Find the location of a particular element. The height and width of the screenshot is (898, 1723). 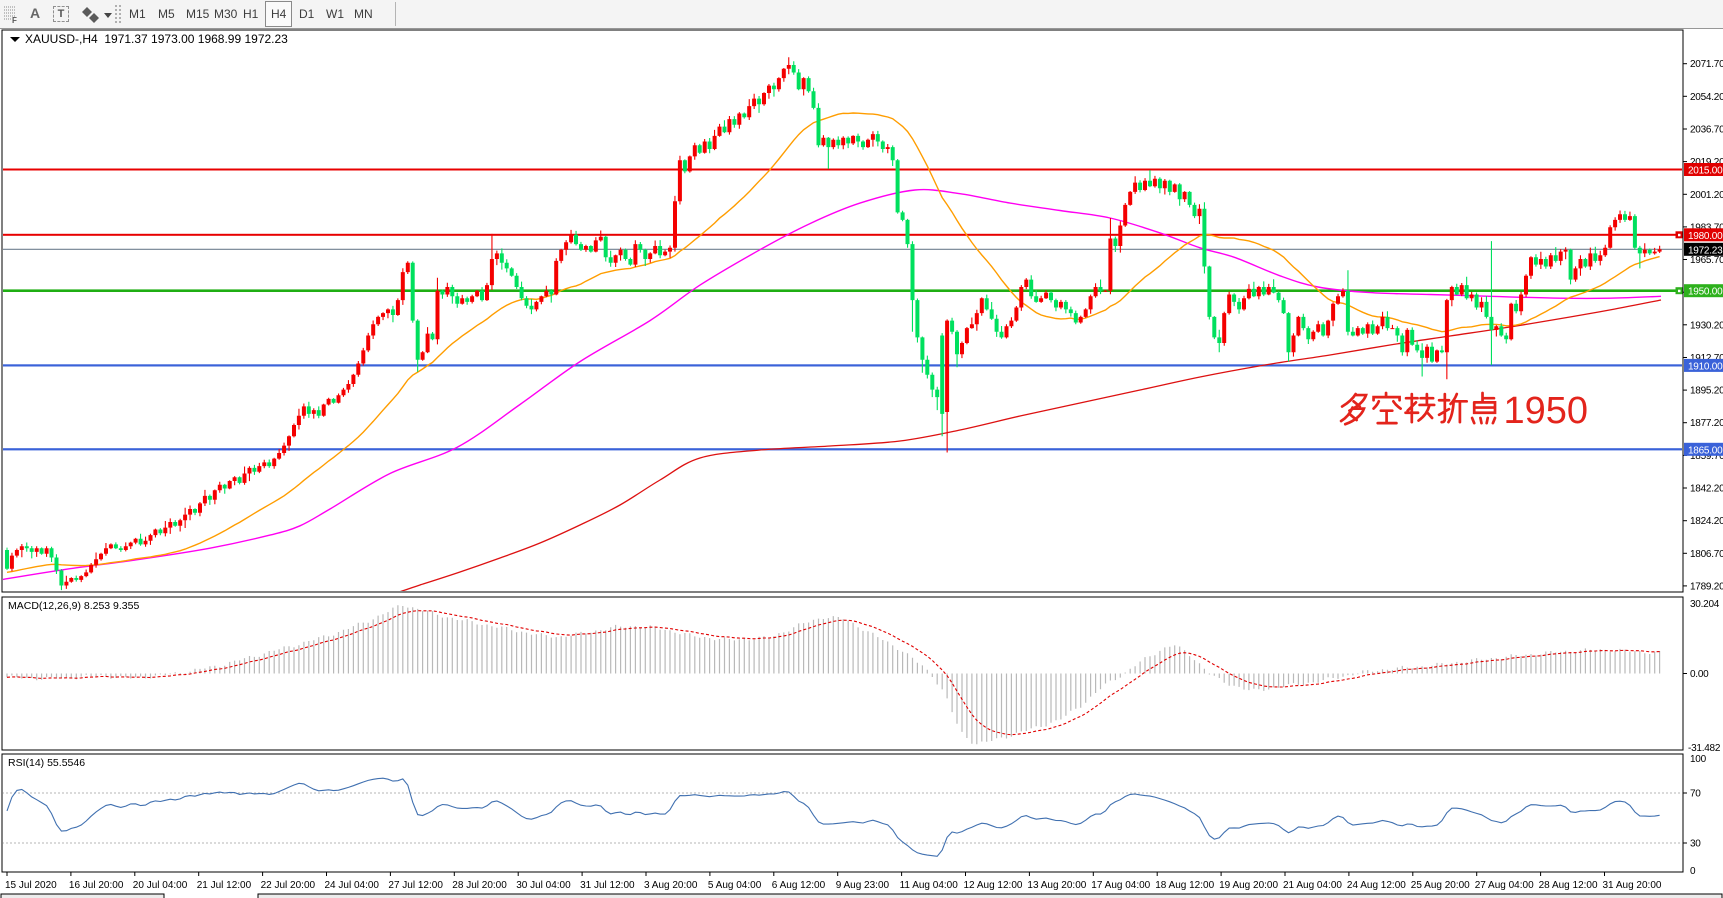

svg-text: 70 is located at coordinates (1695, 794).